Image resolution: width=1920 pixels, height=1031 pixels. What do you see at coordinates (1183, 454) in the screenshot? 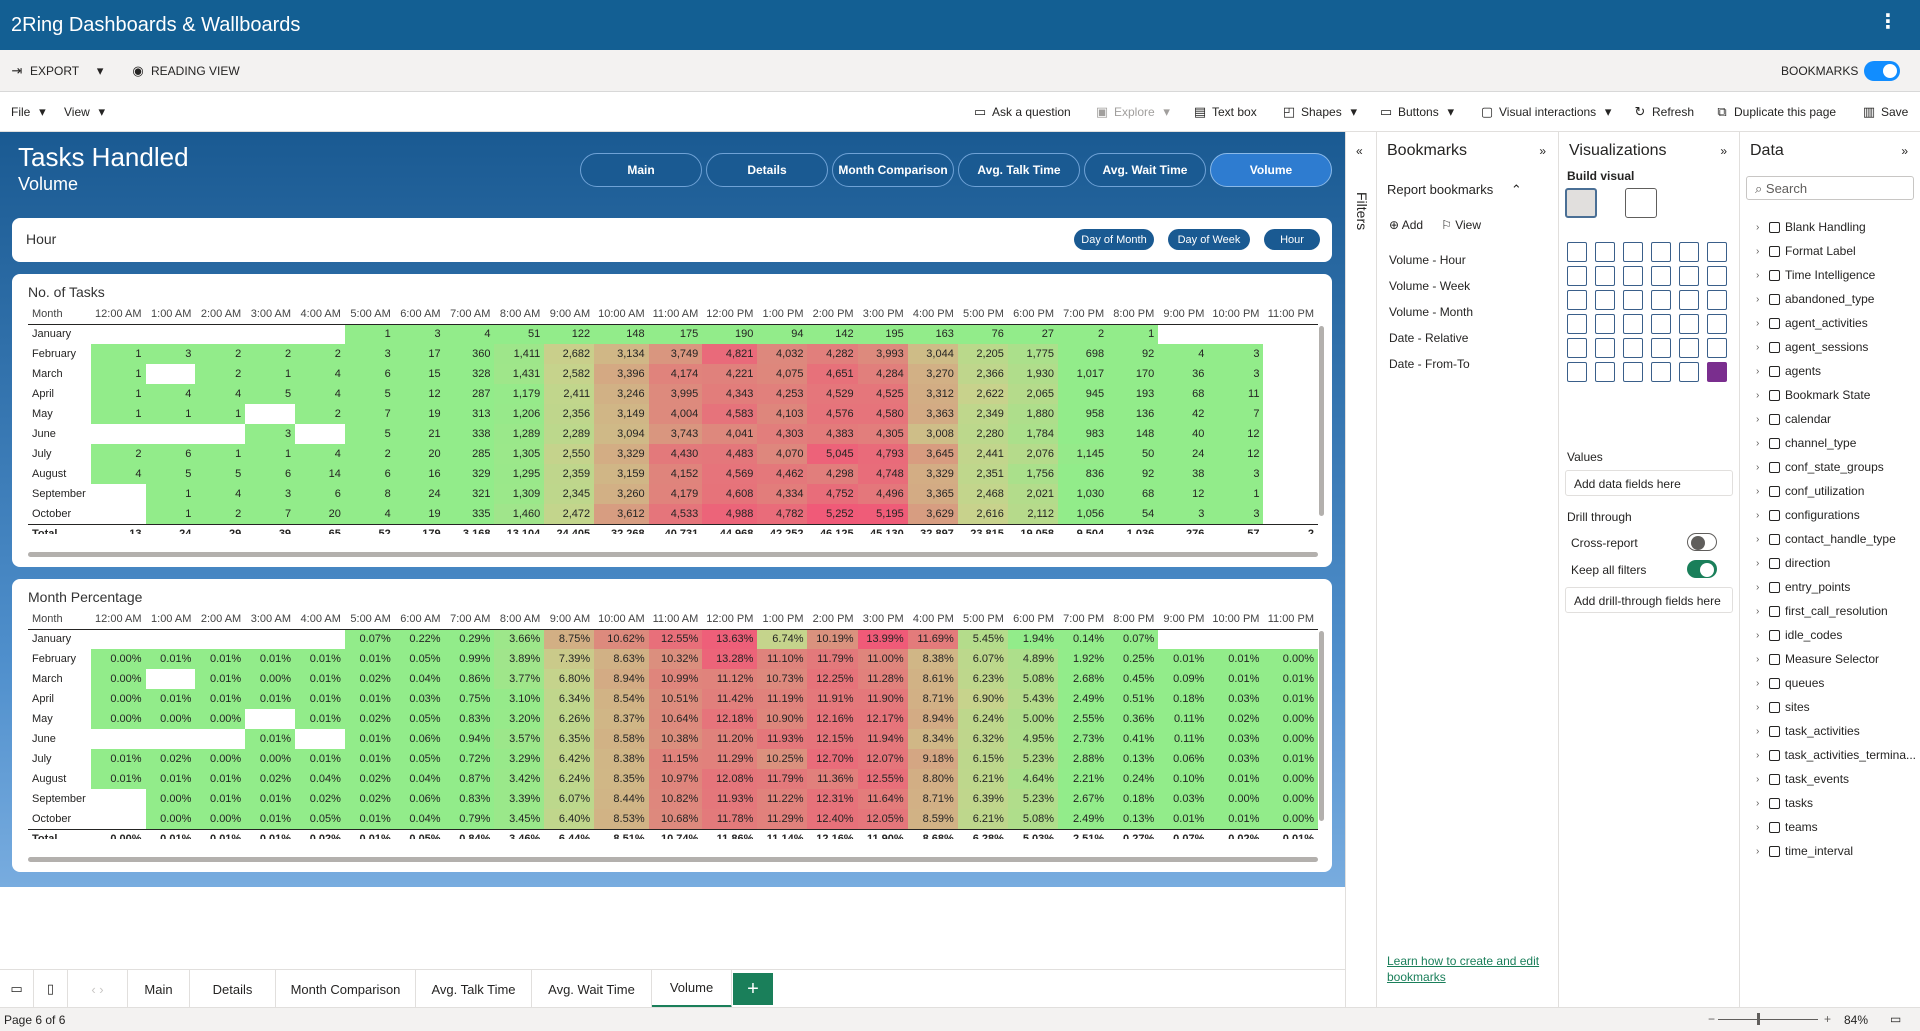
I see `matrix-cell: 24` at bounding box center [1183, 454].